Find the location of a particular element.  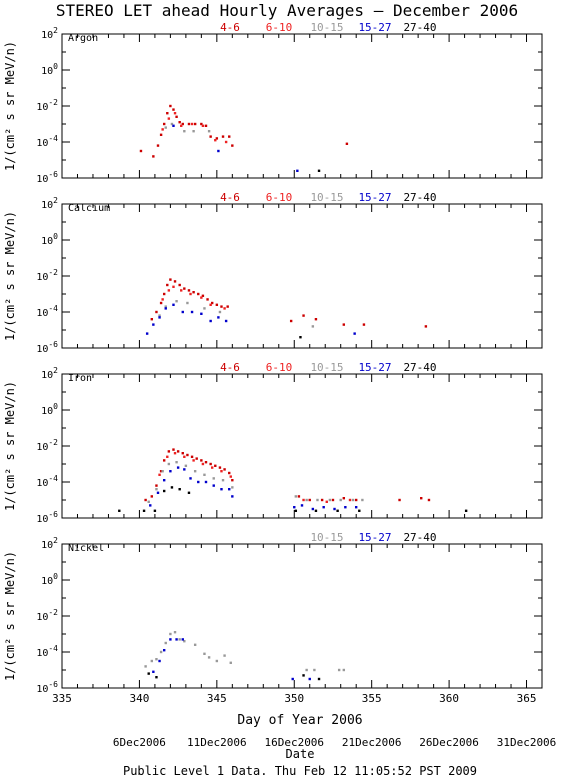

panel-label: Calcium is located at coordinates (89, 208).